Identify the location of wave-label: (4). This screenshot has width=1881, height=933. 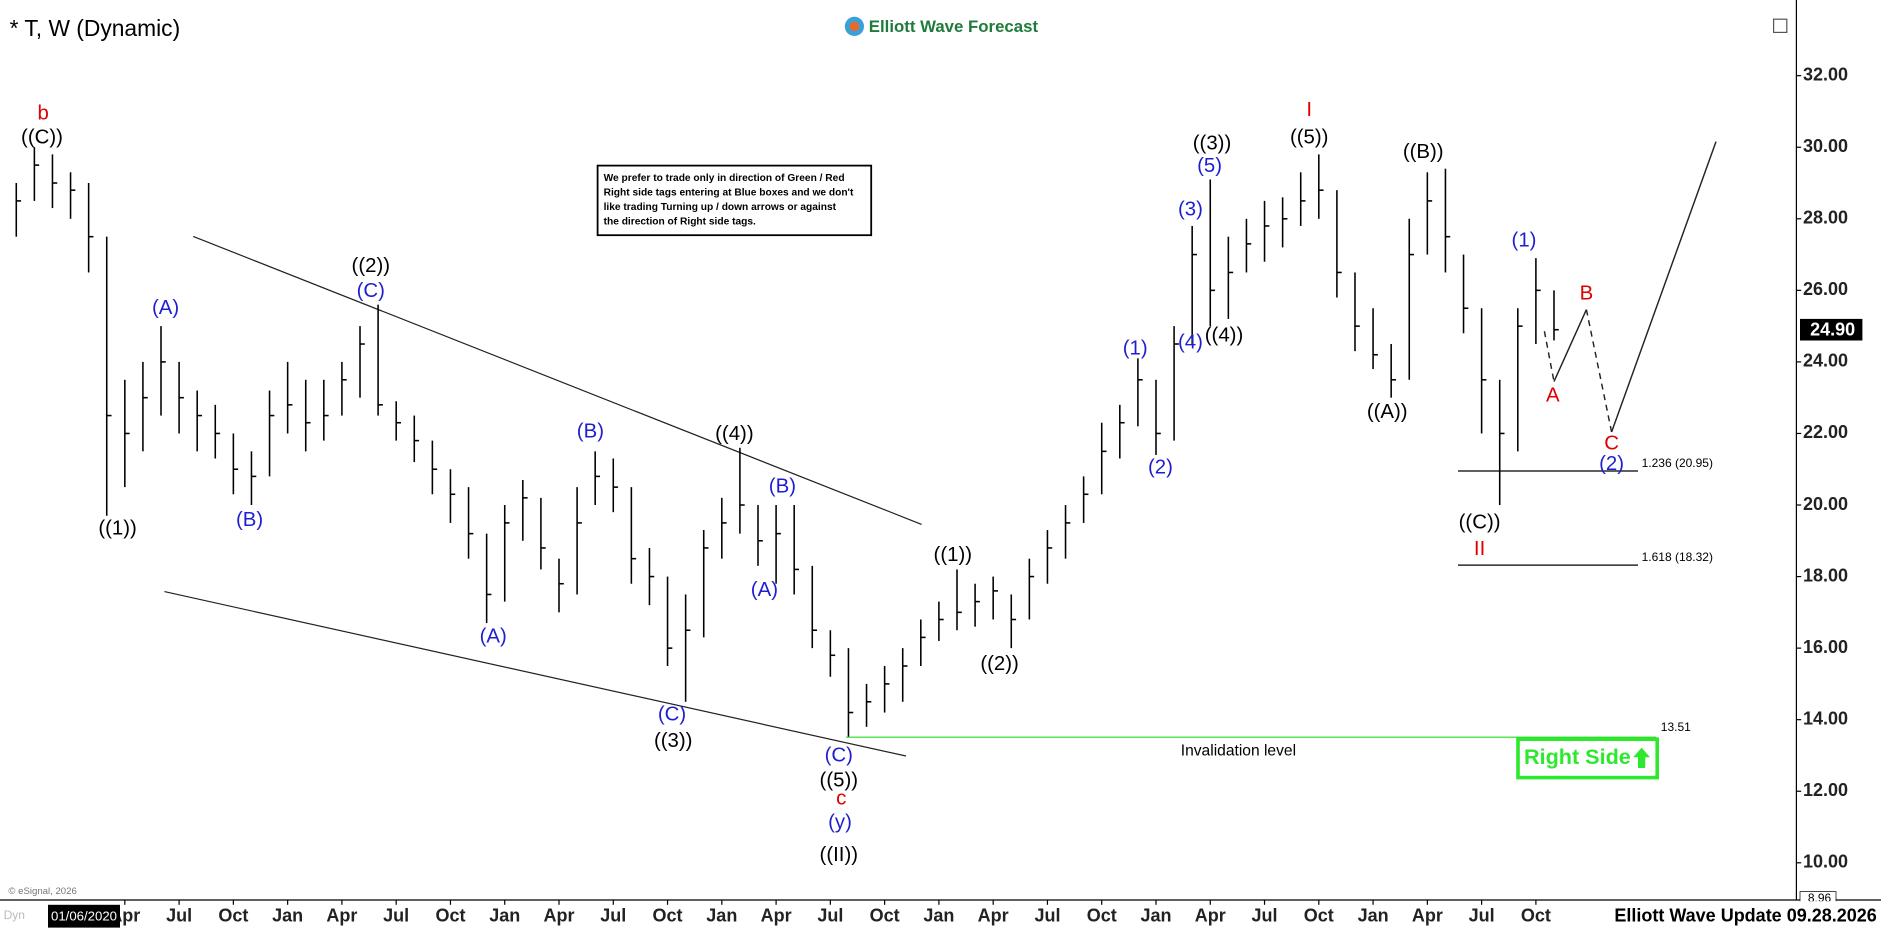
(1190, 343).